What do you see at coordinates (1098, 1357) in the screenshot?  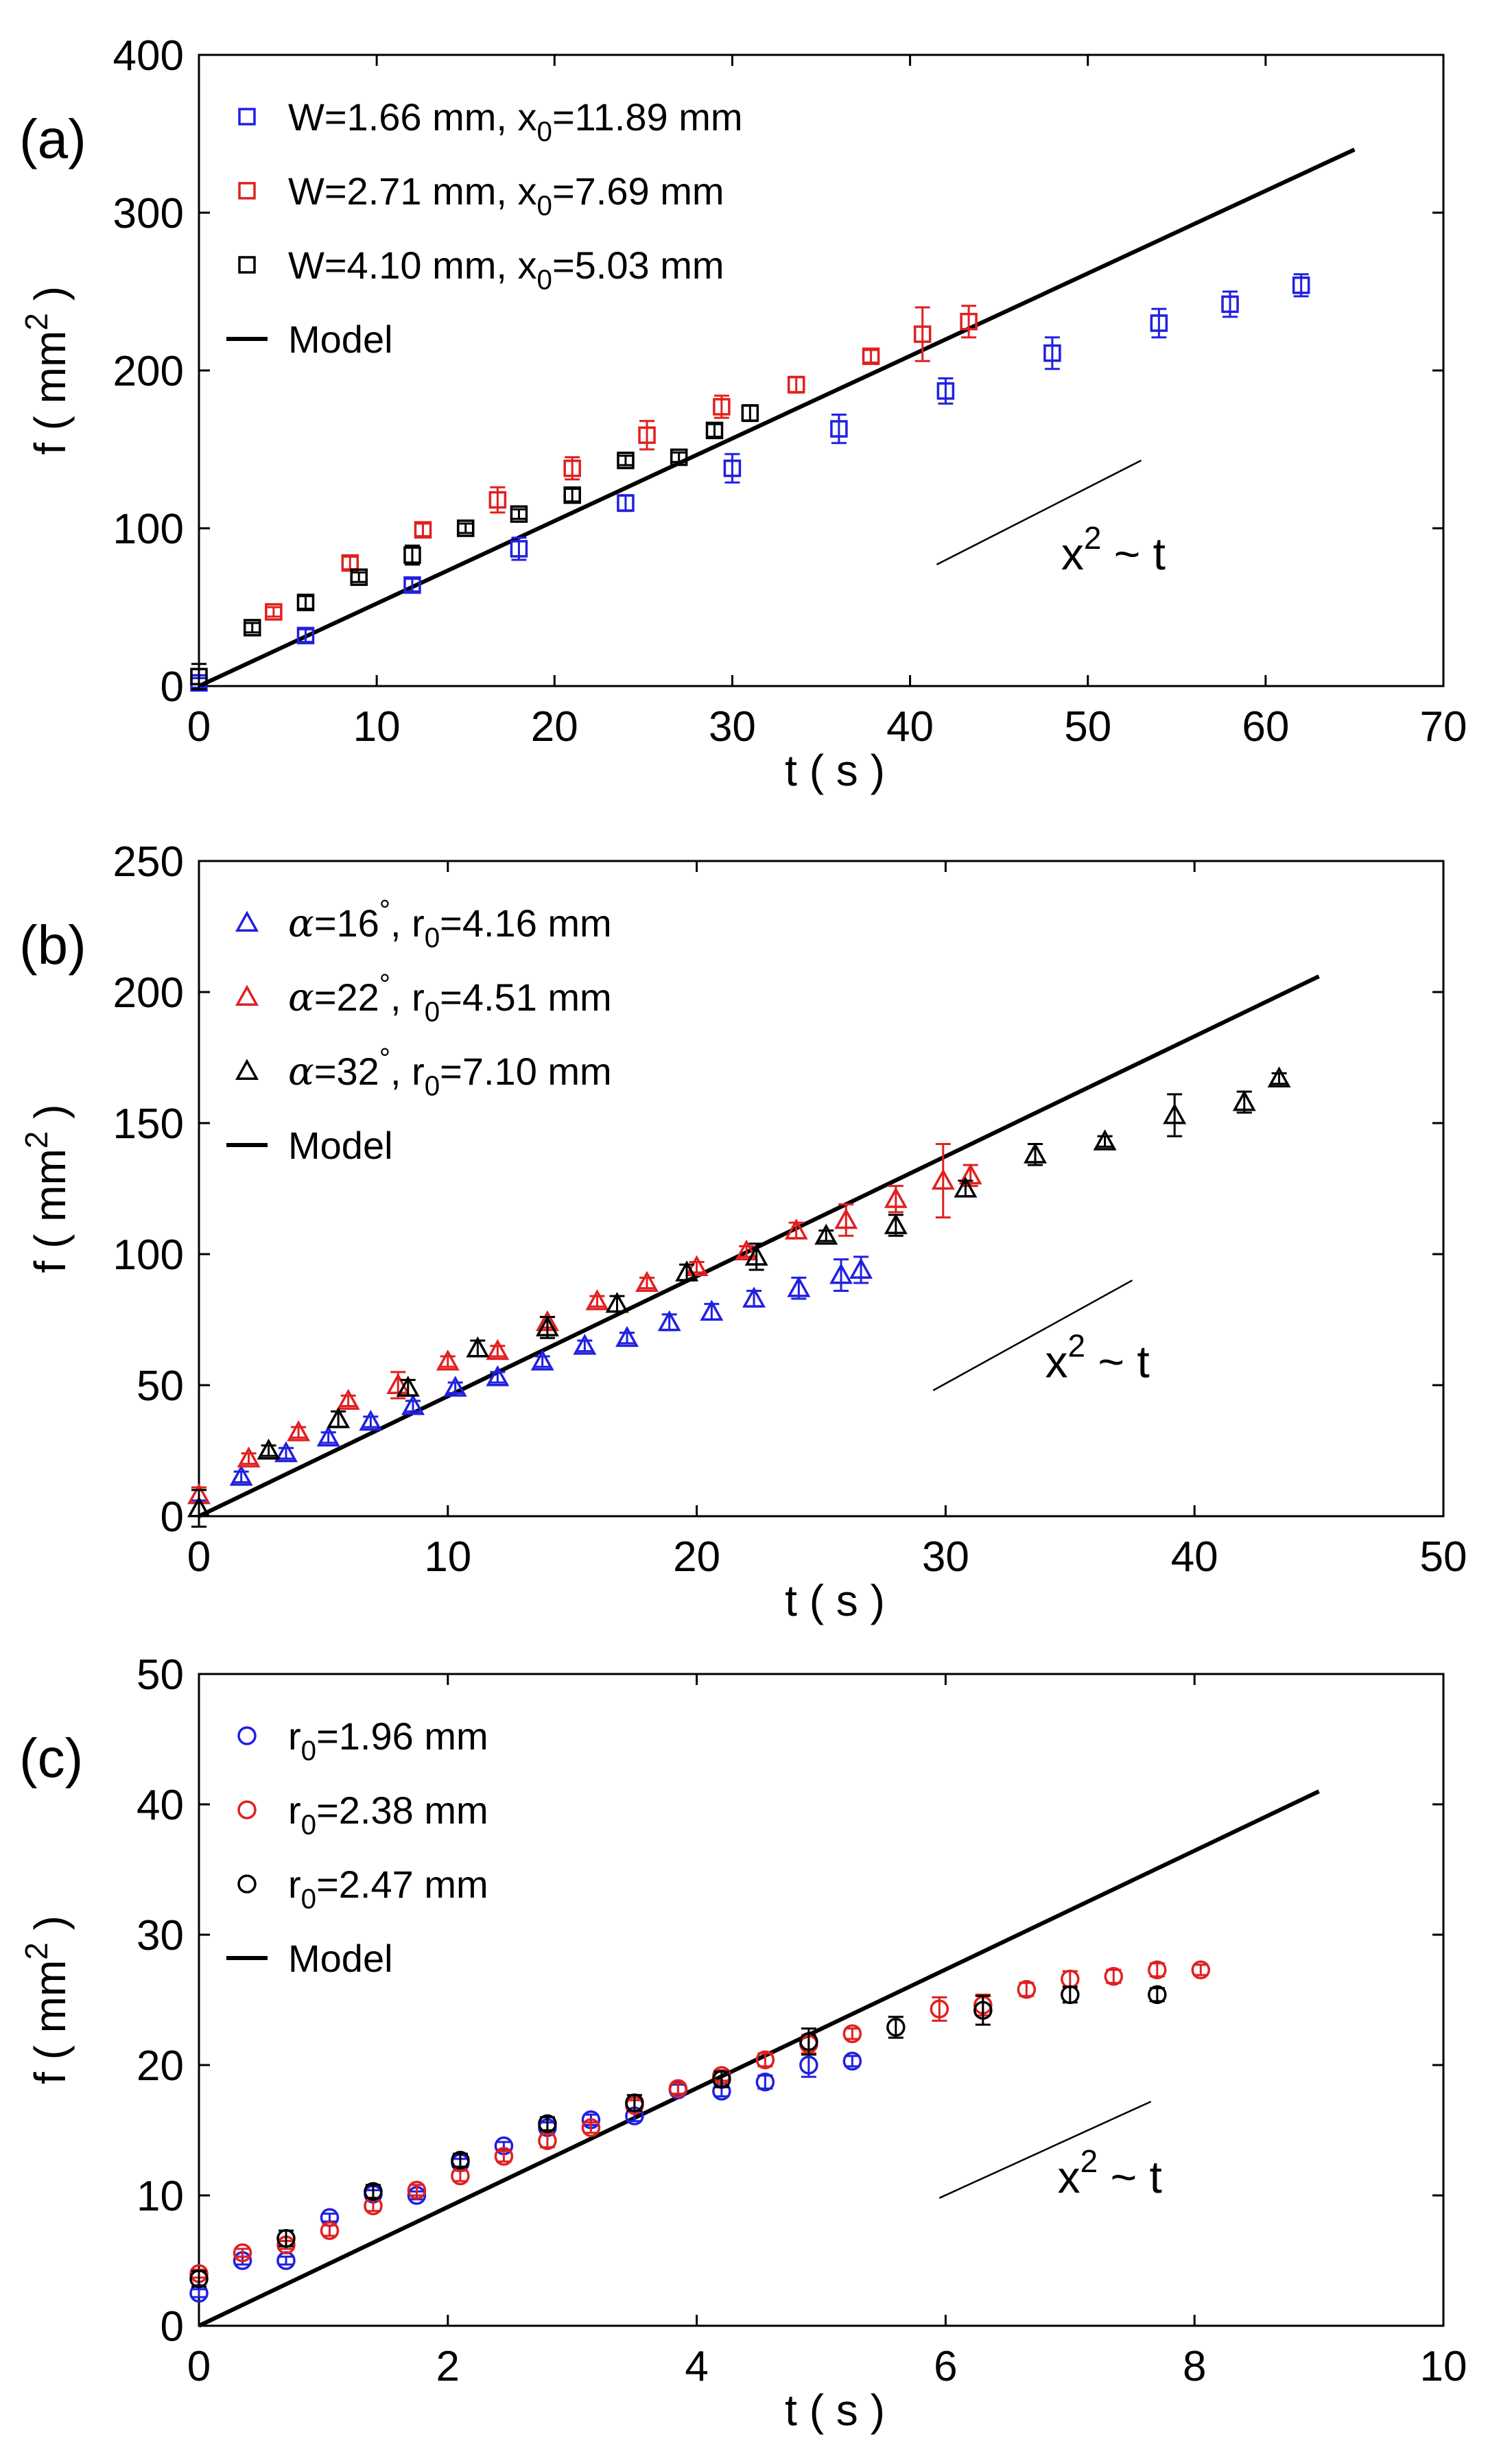 I see `scaling-label: x2 ~ t` at bounding box center [1098, 1357].